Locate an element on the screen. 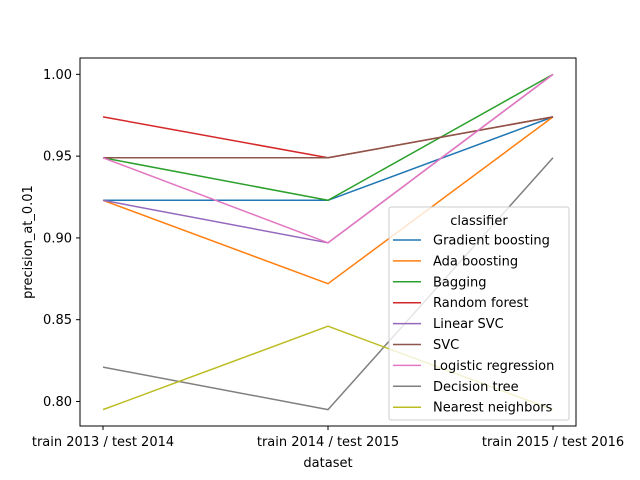  legend-label: Gradient boosting is located at coordinates (491, 241).